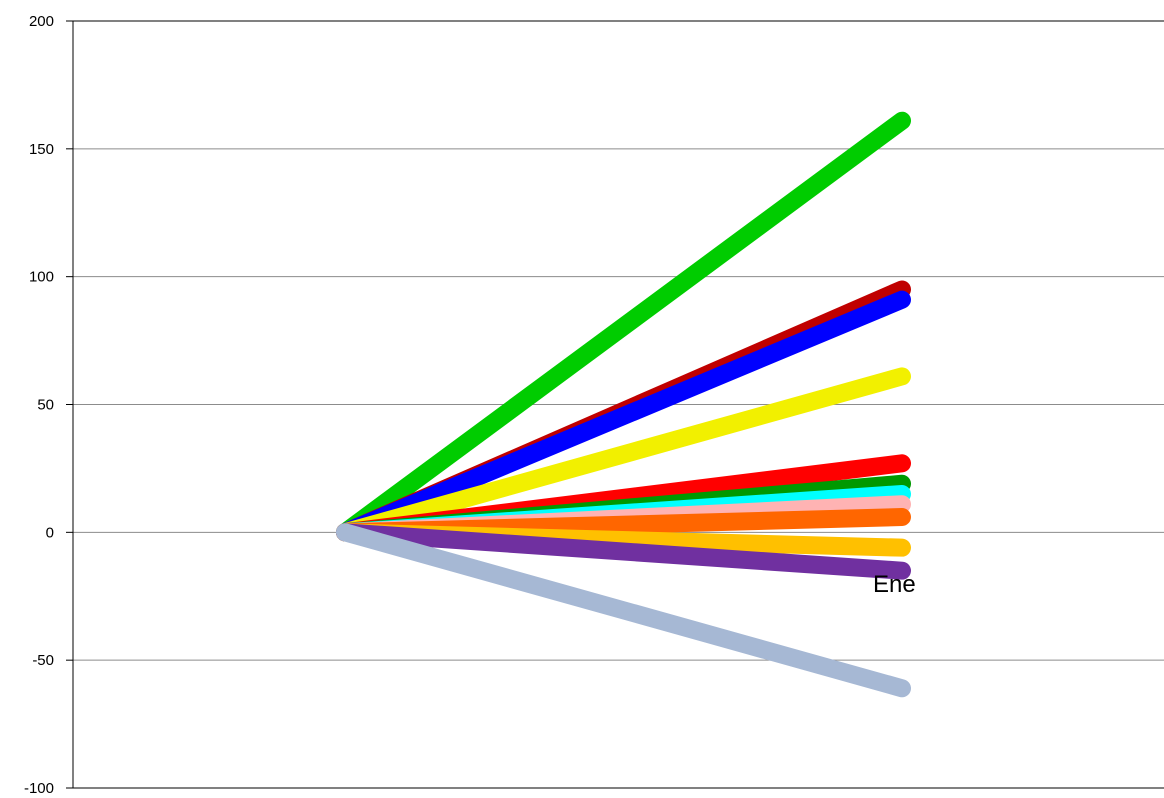  I want to click on annotation-label: Ene, so click(894, 584).